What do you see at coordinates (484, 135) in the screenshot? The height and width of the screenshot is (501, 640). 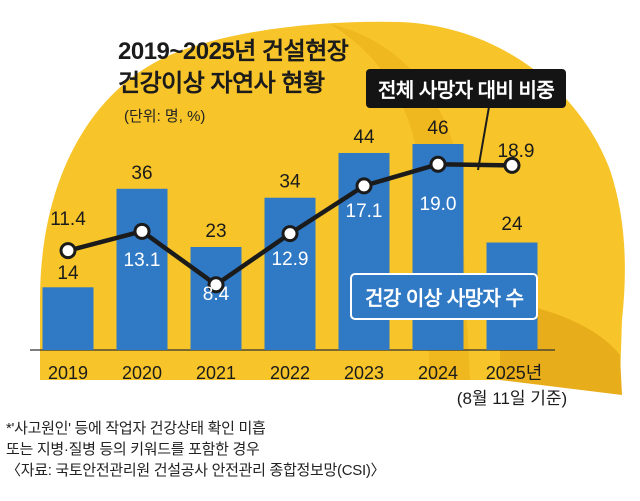 I see `legend-leader-line` at bounding box center [484, 135].